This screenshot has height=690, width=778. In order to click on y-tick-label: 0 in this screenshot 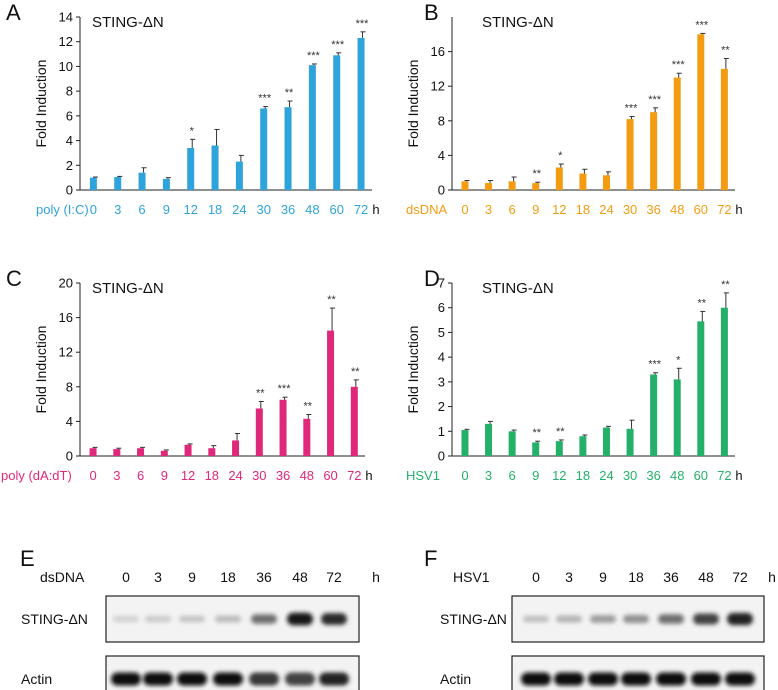, I will do `click(69, 190)`.